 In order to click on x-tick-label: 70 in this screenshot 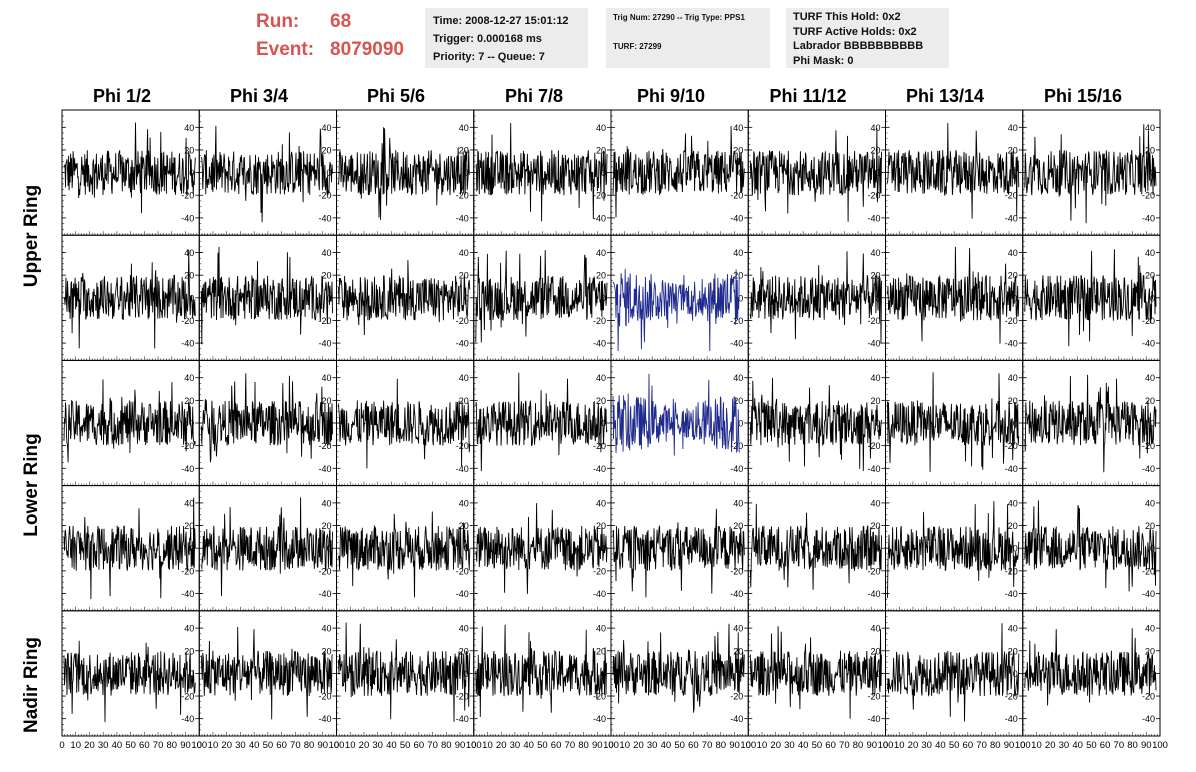, I will do `click(570, 745)`.